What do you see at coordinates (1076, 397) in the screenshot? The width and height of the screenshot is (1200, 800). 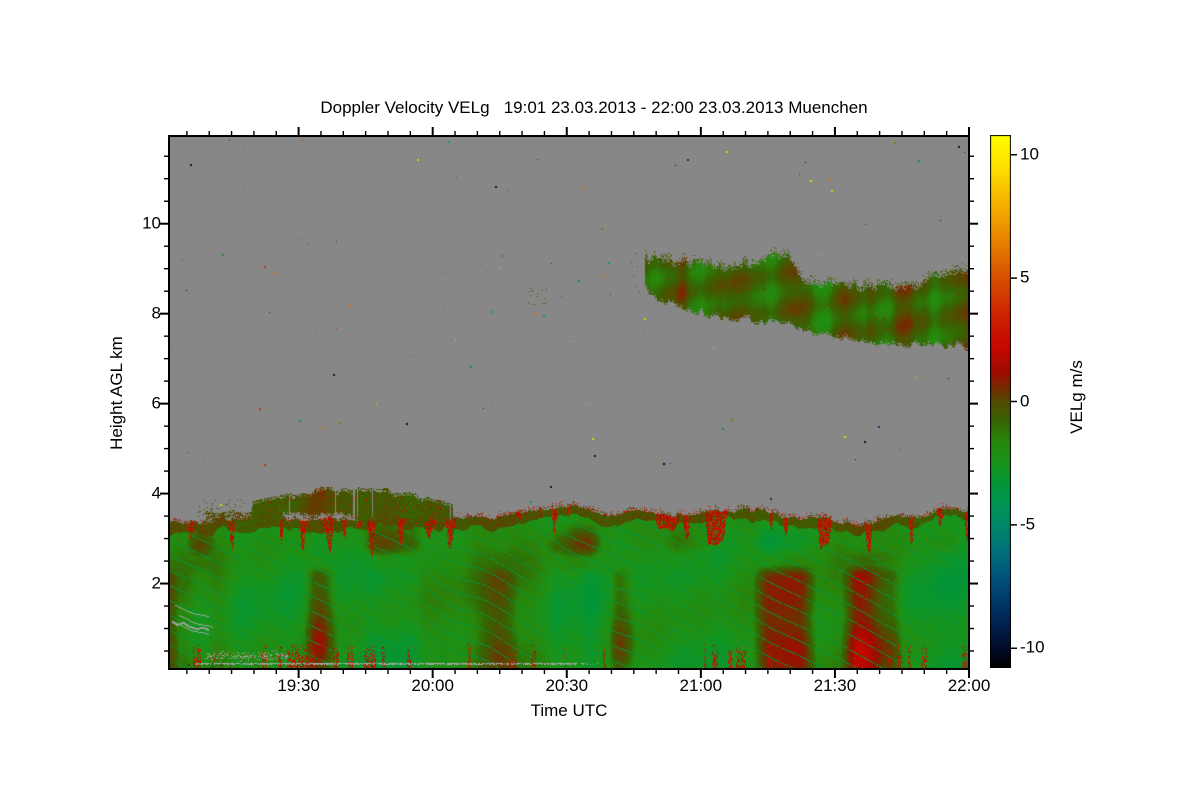 I see `colorbar-title: VELg m/s` at bounding box center [1076, 397].